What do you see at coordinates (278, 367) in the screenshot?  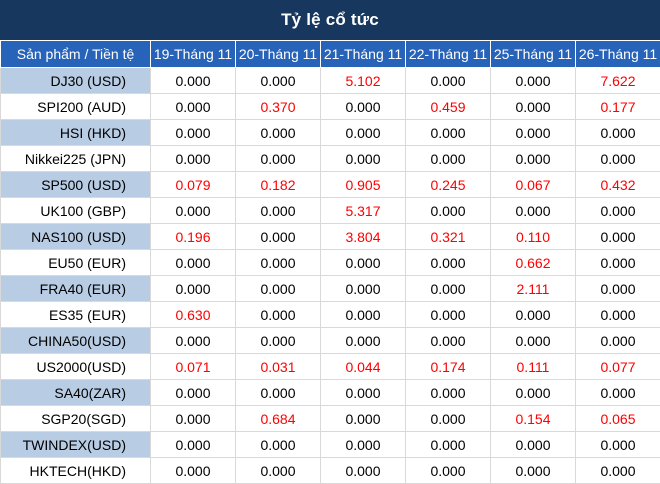 I see `dividend-value-cell: 0.031` at bounding box center [278, 367].